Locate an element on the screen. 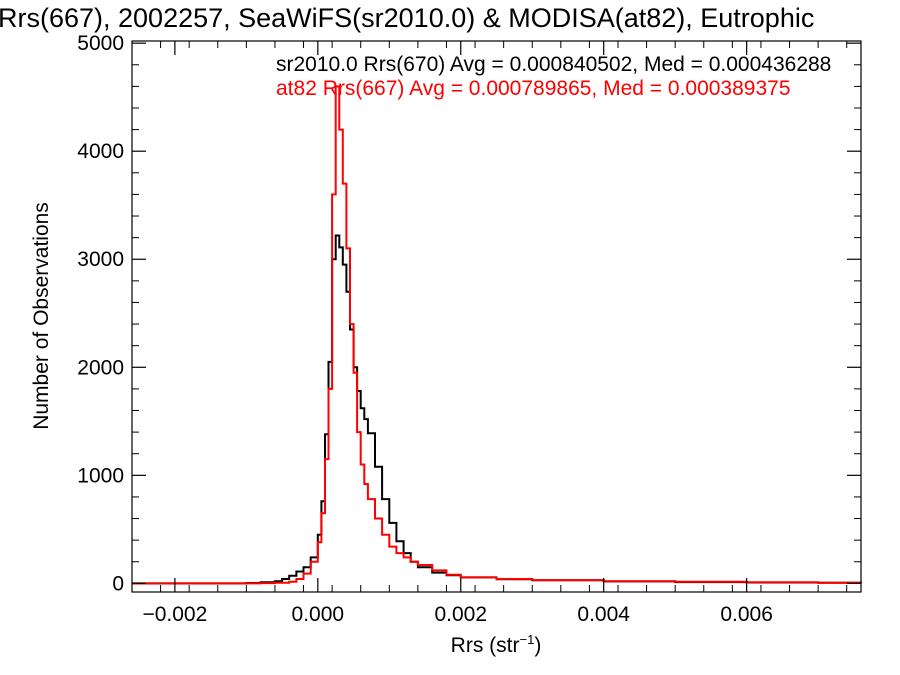  x-tick-label: 0.006 is located at coordinates (746, 614).